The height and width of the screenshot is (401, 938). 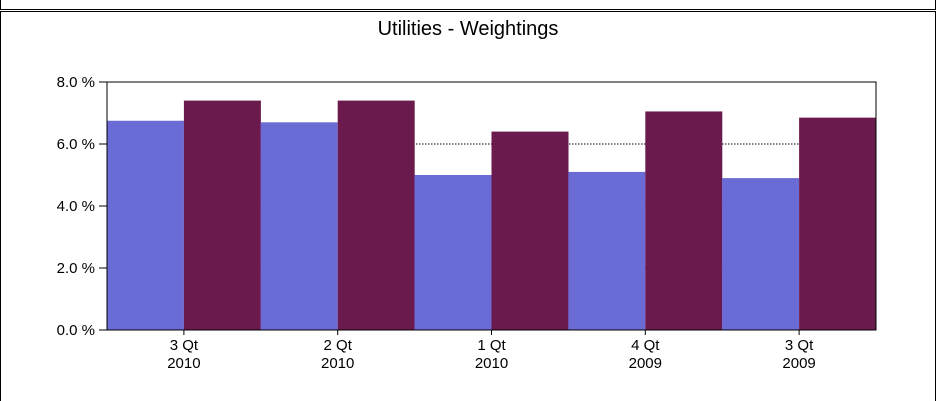 What do you see at coordinates (491, 345) in the screenshot?
I see `x-tick-label: 1 Qt` at bounding box center [491, 345].